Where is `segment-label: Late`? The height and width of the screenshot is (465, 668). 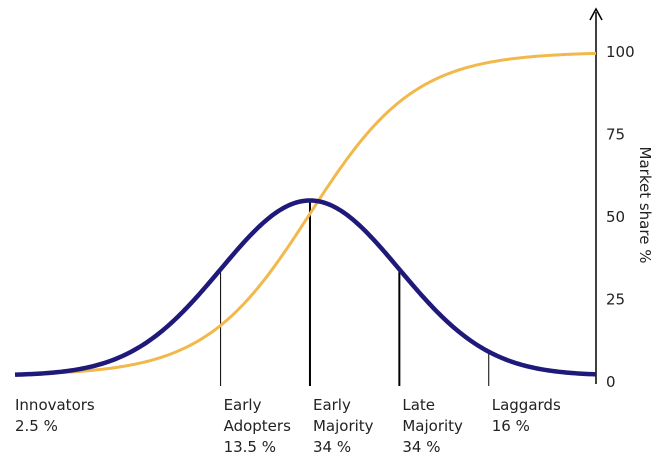 segment-label: Late is located at coordinates (418, 405).